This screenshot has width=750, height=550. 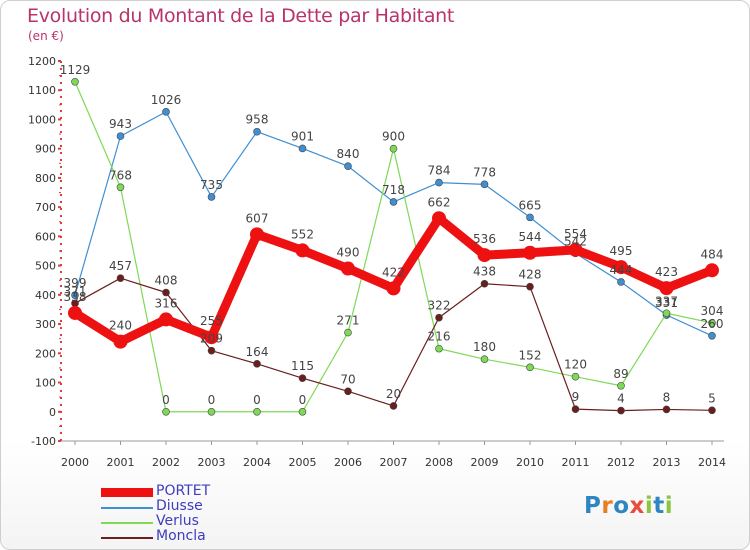 I want to click on x-tick-label: 2014, so click(x=712, y=462).